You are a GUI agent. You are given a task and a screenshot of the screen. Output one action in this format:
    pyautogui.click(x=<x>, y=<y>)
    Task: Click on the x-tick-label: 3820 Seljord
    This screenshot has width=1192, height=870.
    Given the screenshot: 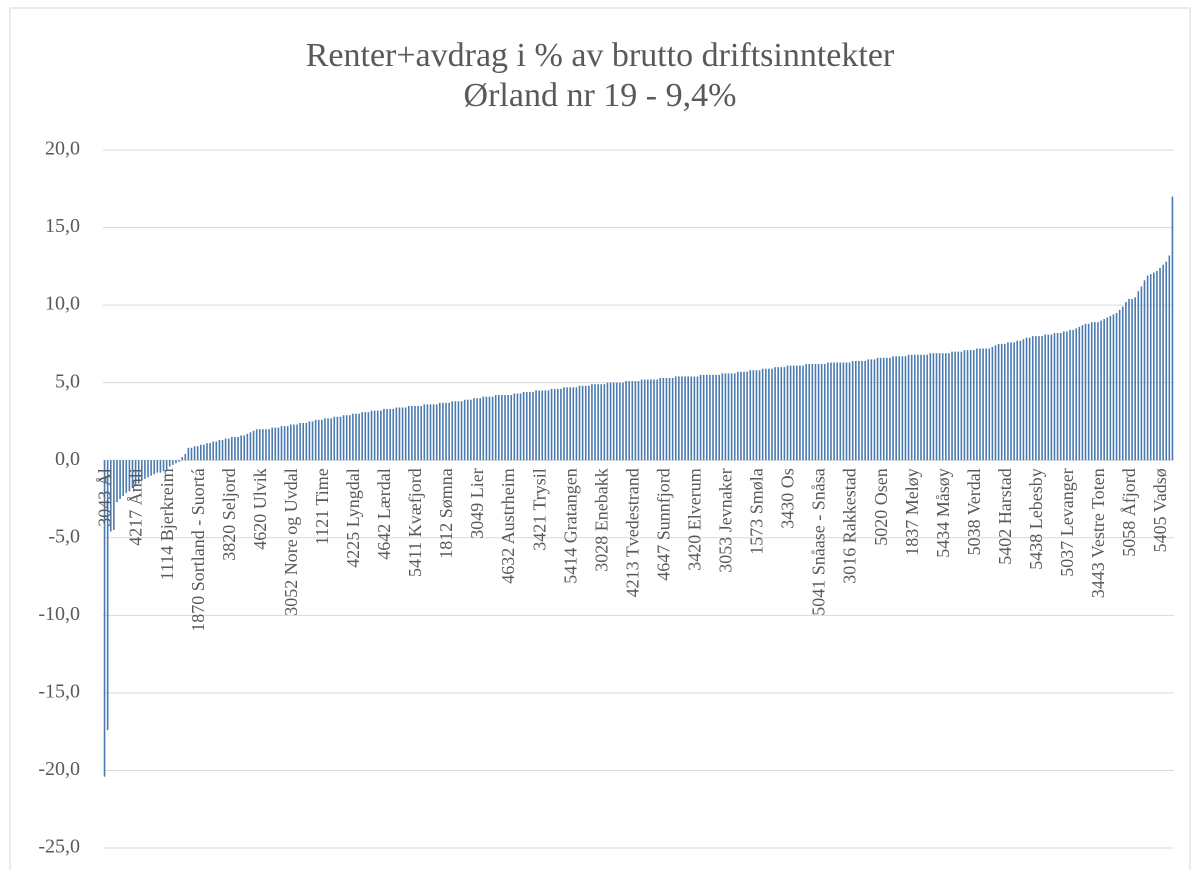 What is the action you would take?
    pyautogui.click(x=229, y=514)
    